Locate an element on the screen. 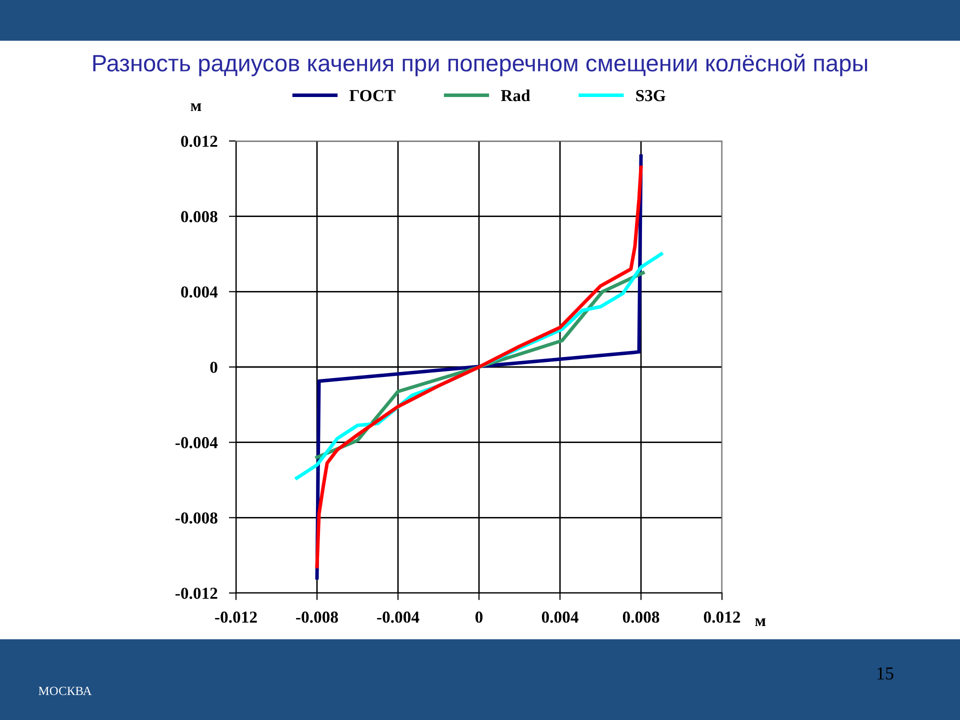 The image size is (960, 720). legend-label: ГОСТ is located at coordinates (372, 96).